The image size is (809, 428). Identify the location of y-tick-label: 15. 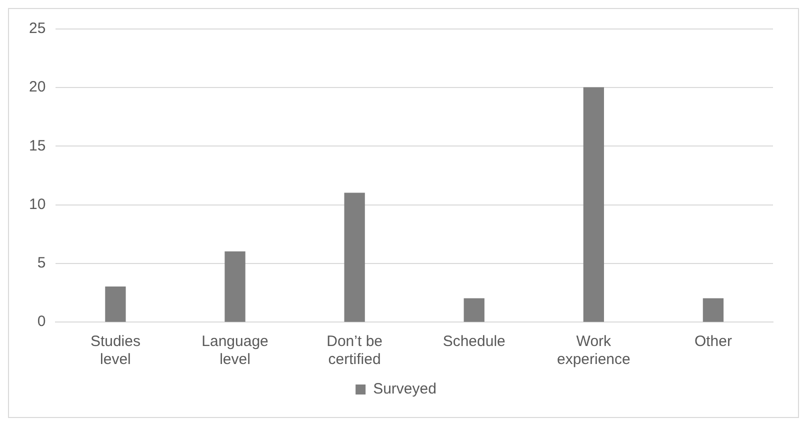
(37, 145).